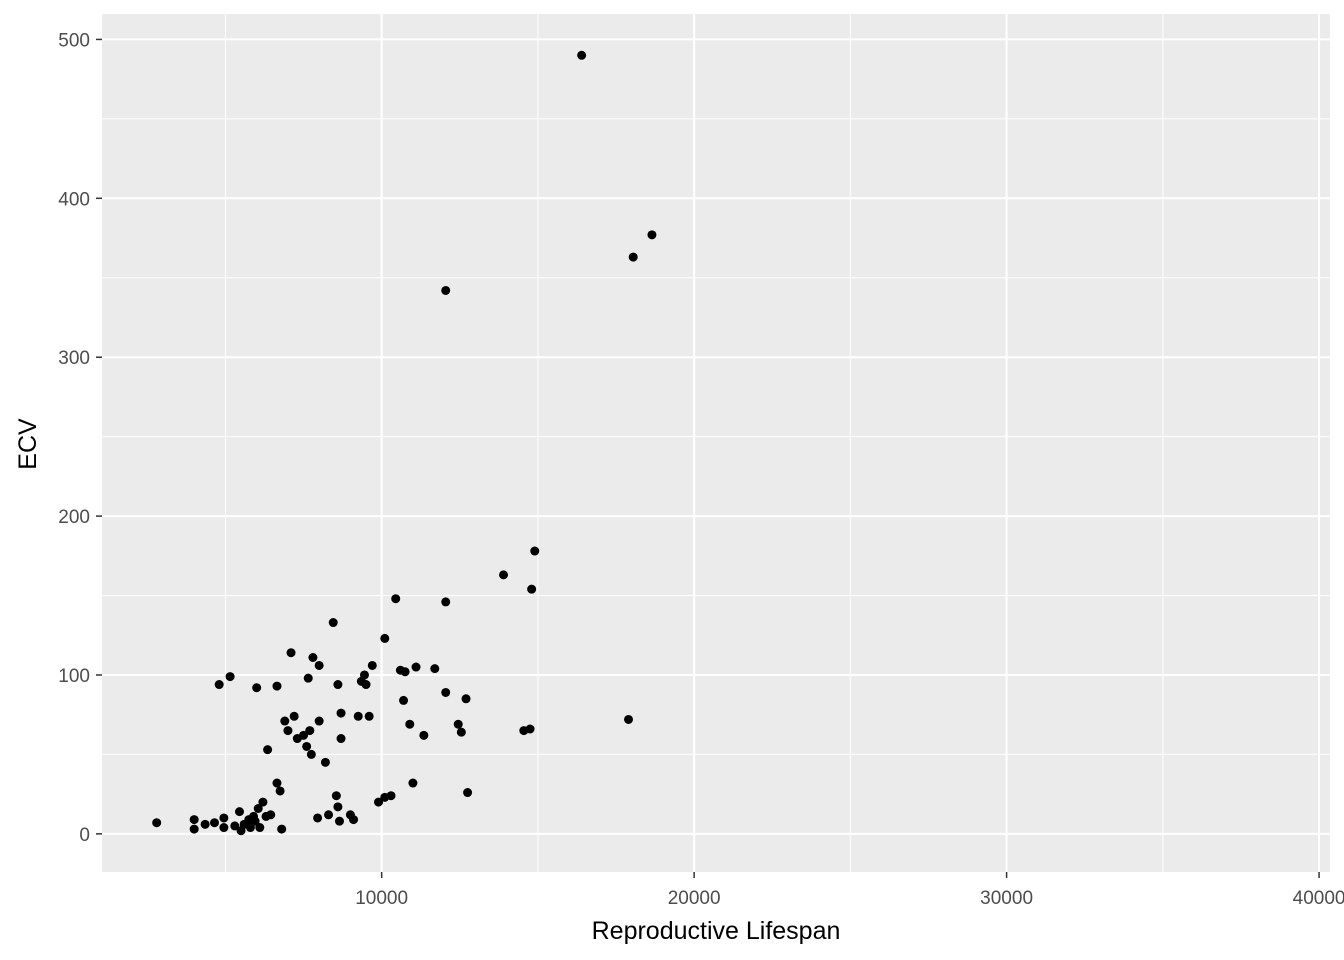 This screenshot has width=1344, height=960. I want to click on y-tick-label: 400, so click(74, 199).